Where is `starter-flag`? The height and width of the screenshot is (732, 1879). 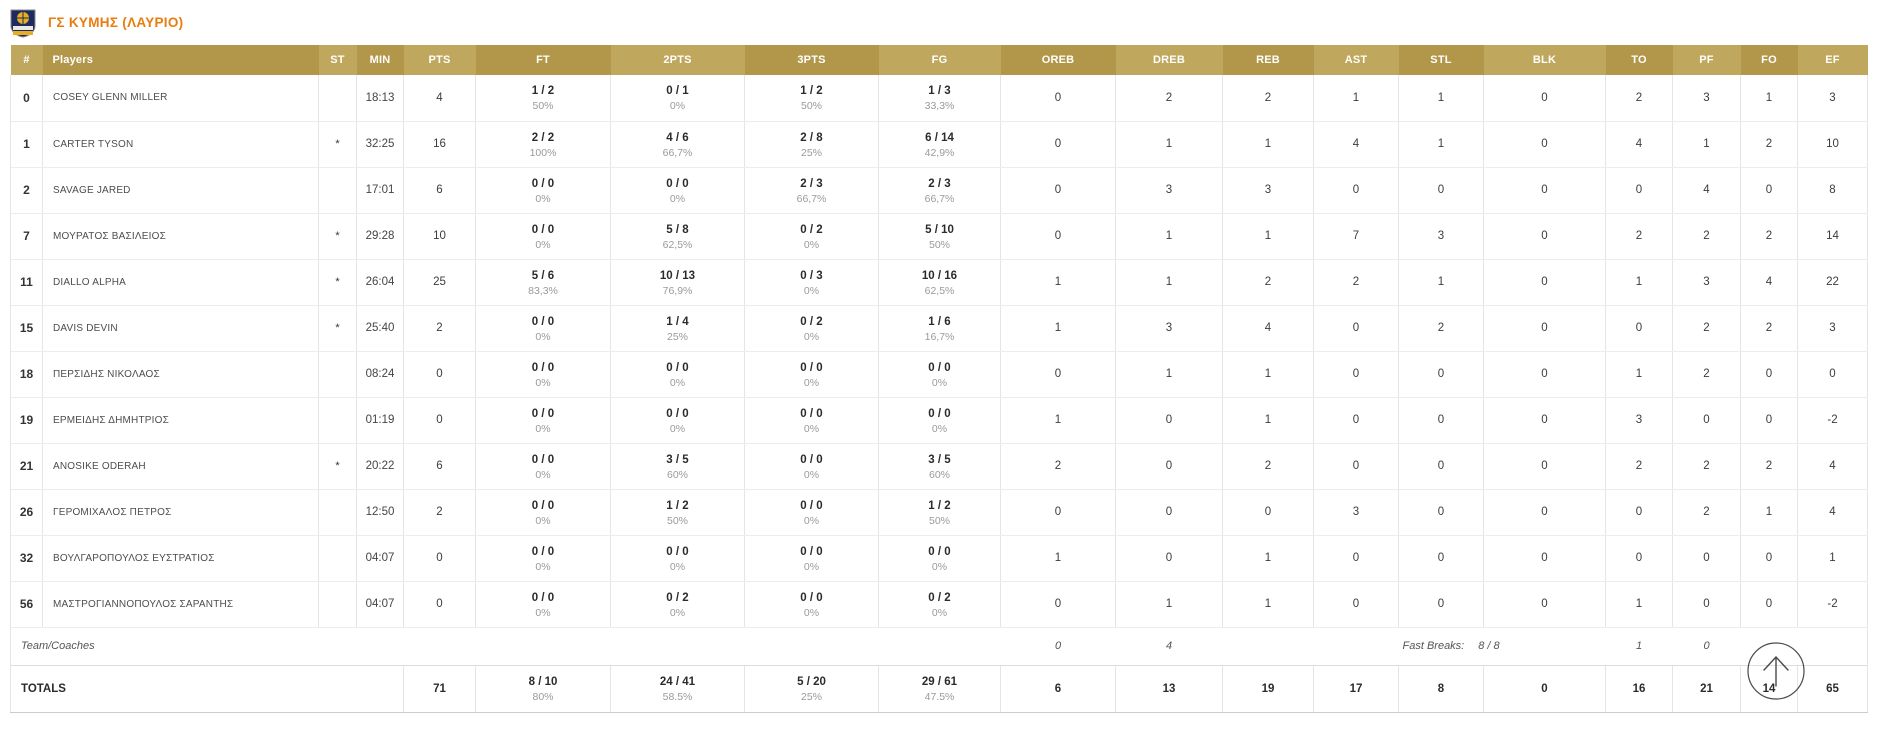
starter-flag is located at coordinates (337, 98).